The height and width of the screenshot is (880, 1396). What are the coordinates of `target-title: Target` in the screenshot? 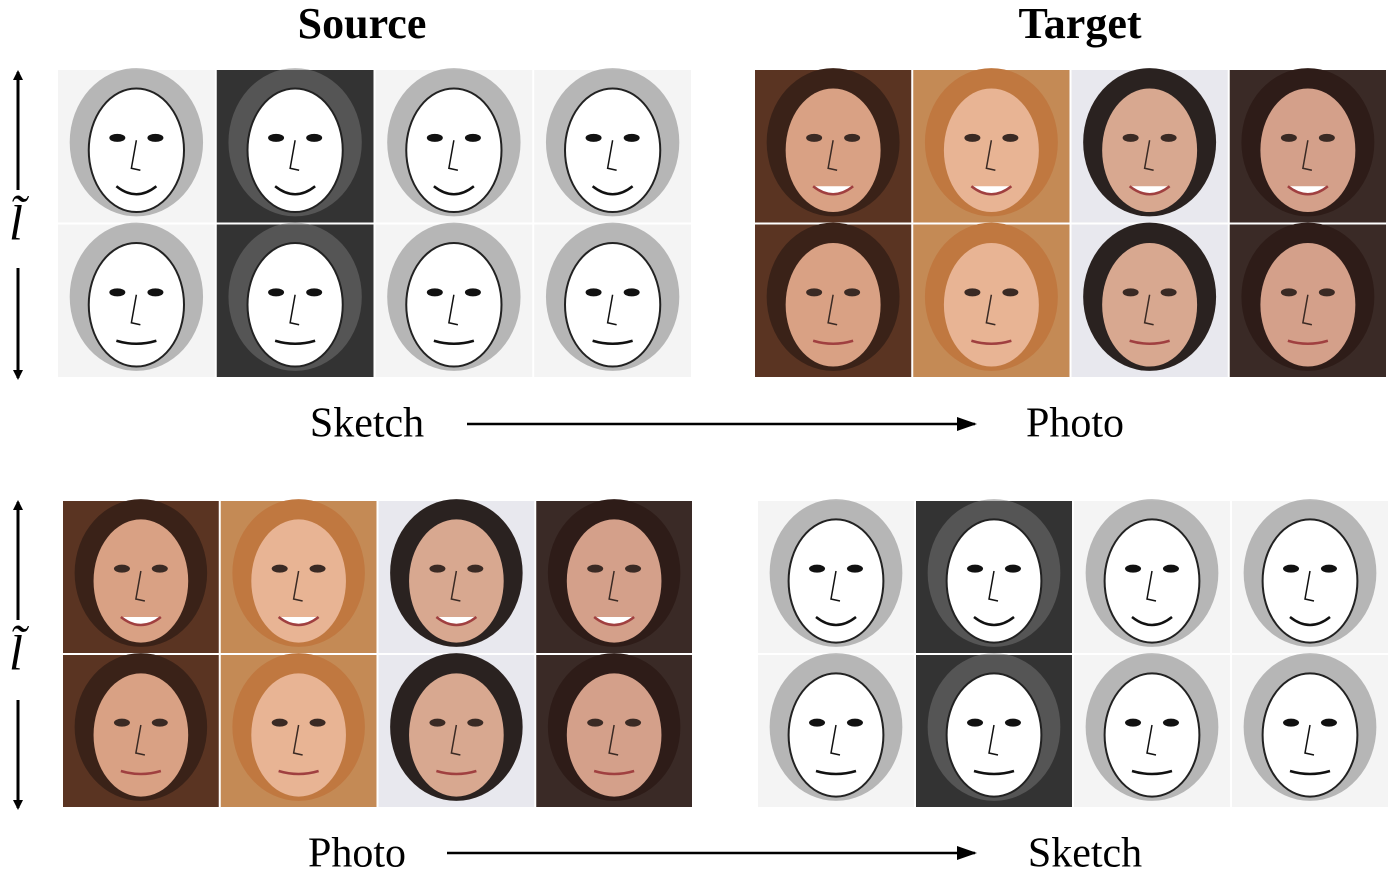 It's located at (1079, 24).